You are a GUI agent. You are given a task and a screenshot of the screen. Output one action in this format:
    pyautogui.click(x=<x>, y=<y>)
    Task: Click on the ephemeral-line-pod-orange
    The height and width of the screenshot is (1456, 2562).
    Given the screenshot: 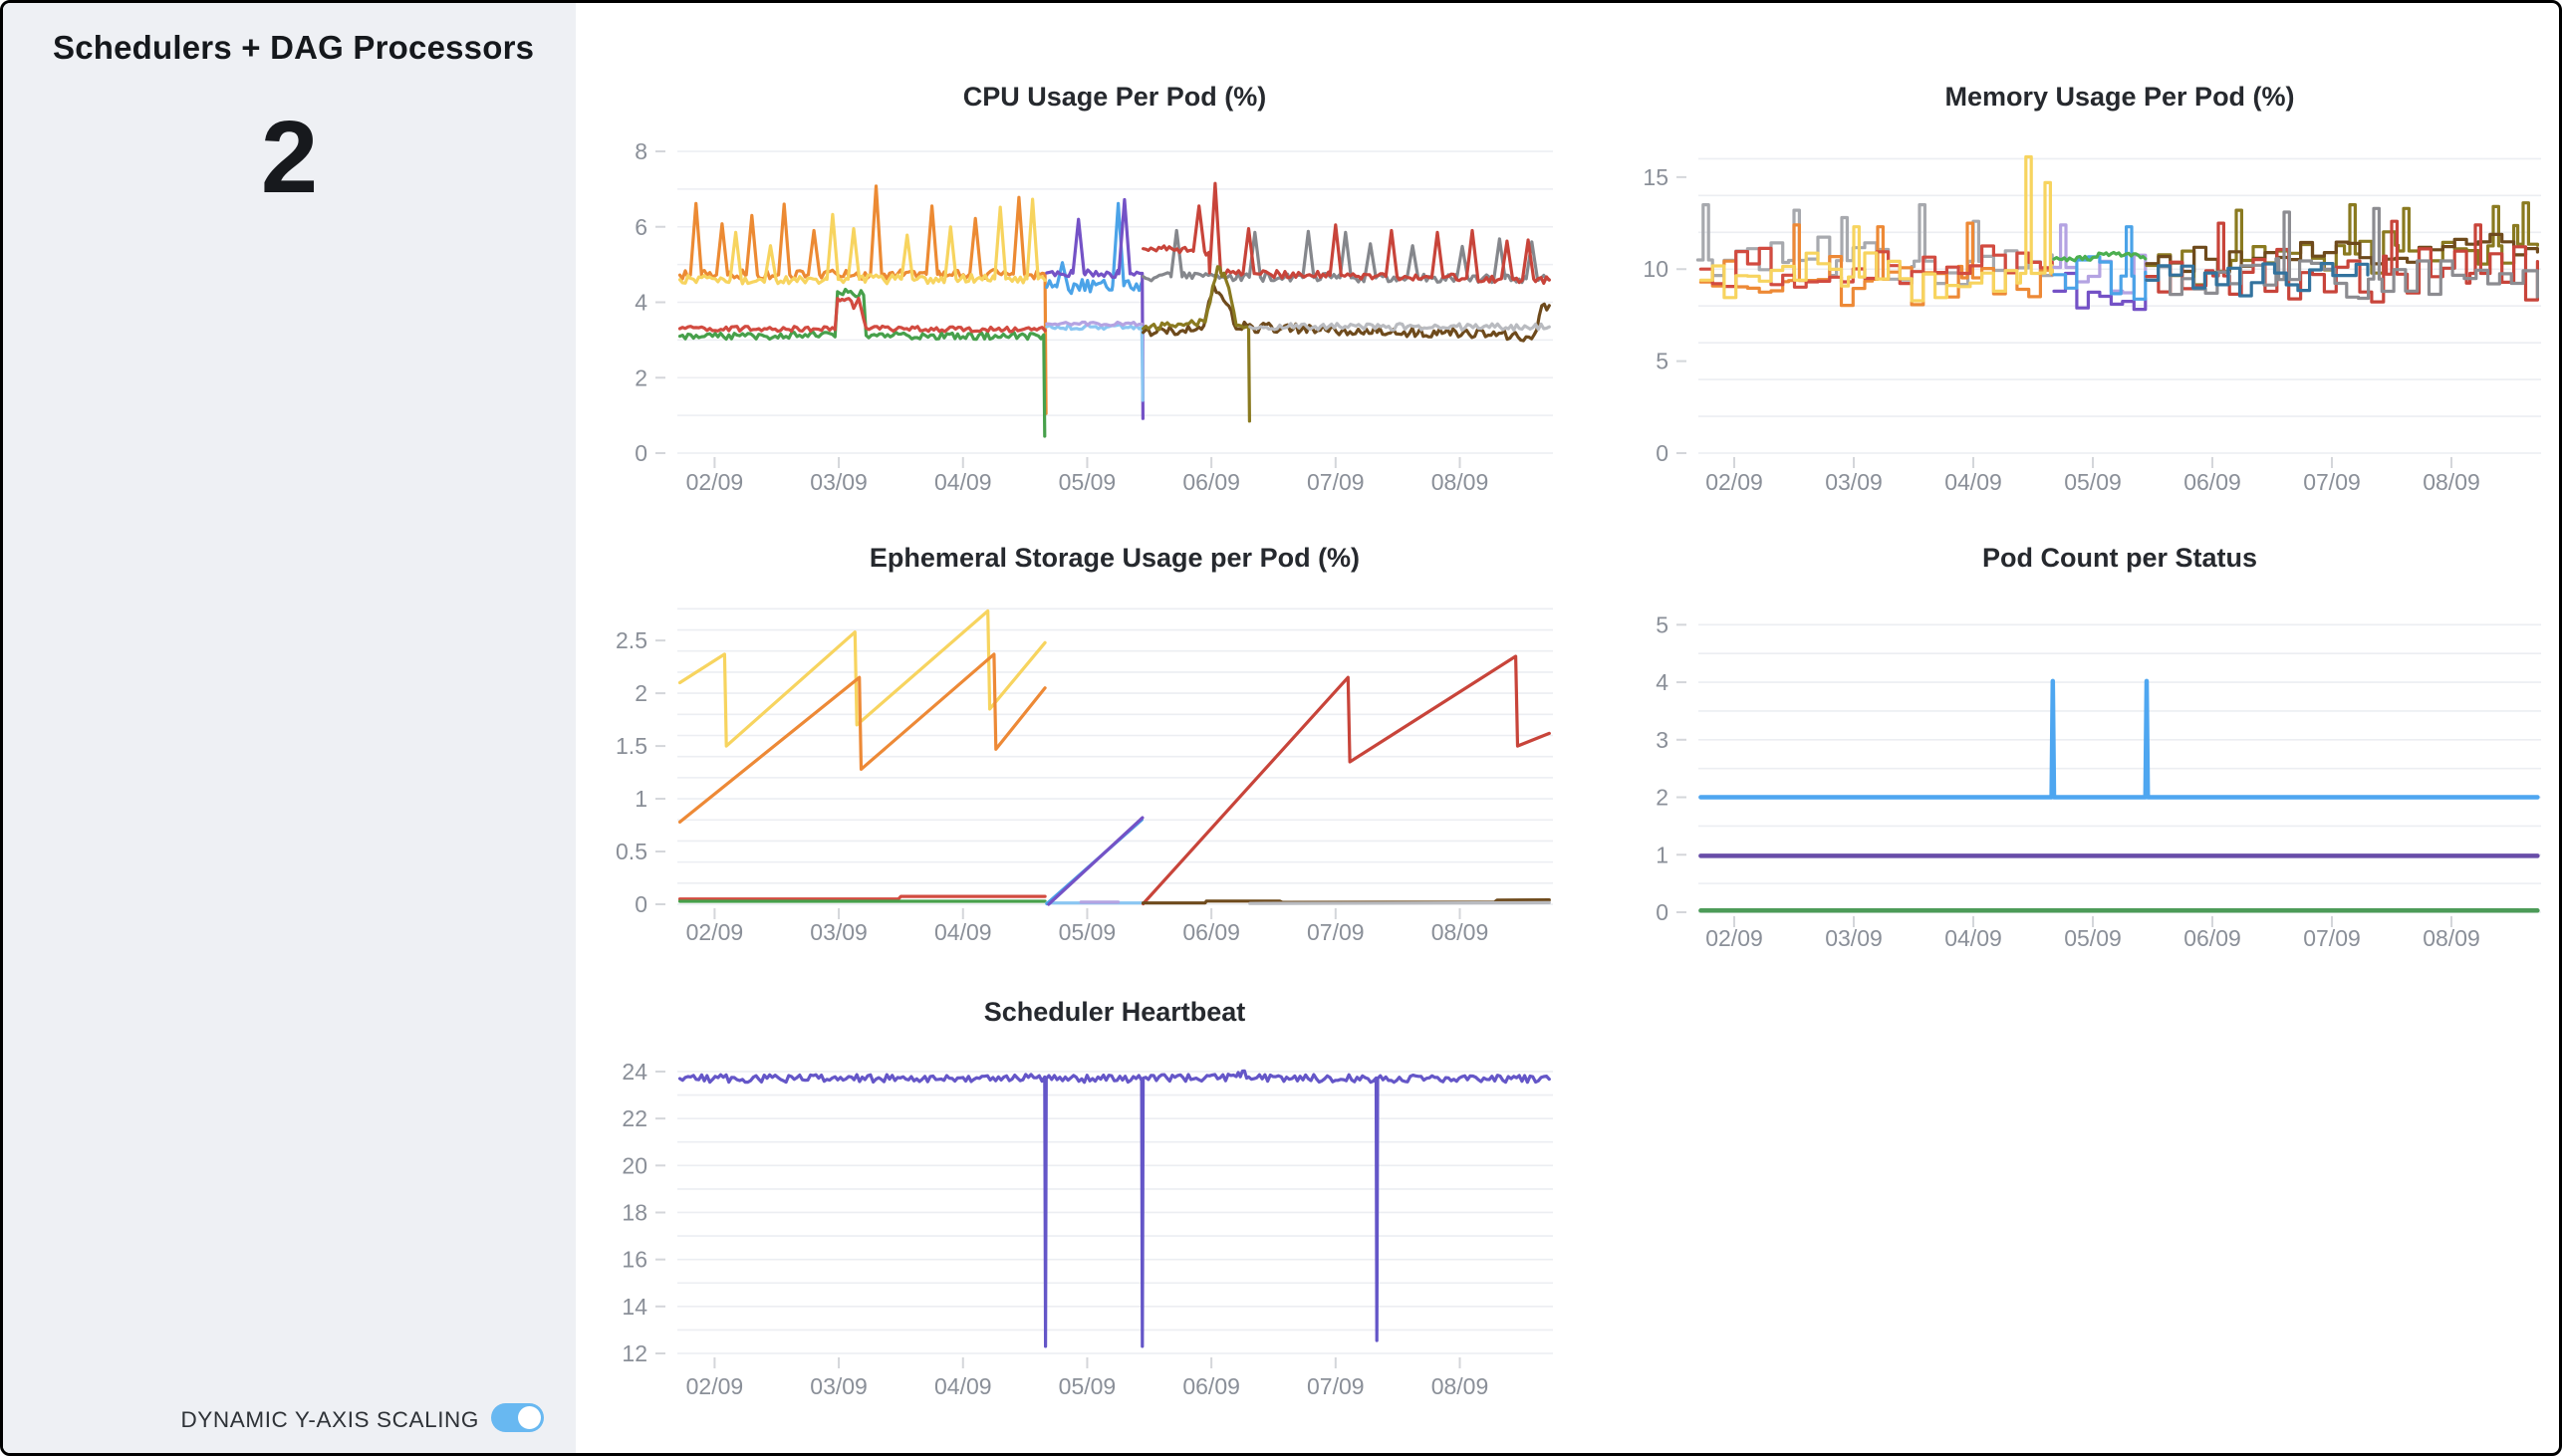 What is the action you would take?
    pyautogui.click(x=862, y=738)
    